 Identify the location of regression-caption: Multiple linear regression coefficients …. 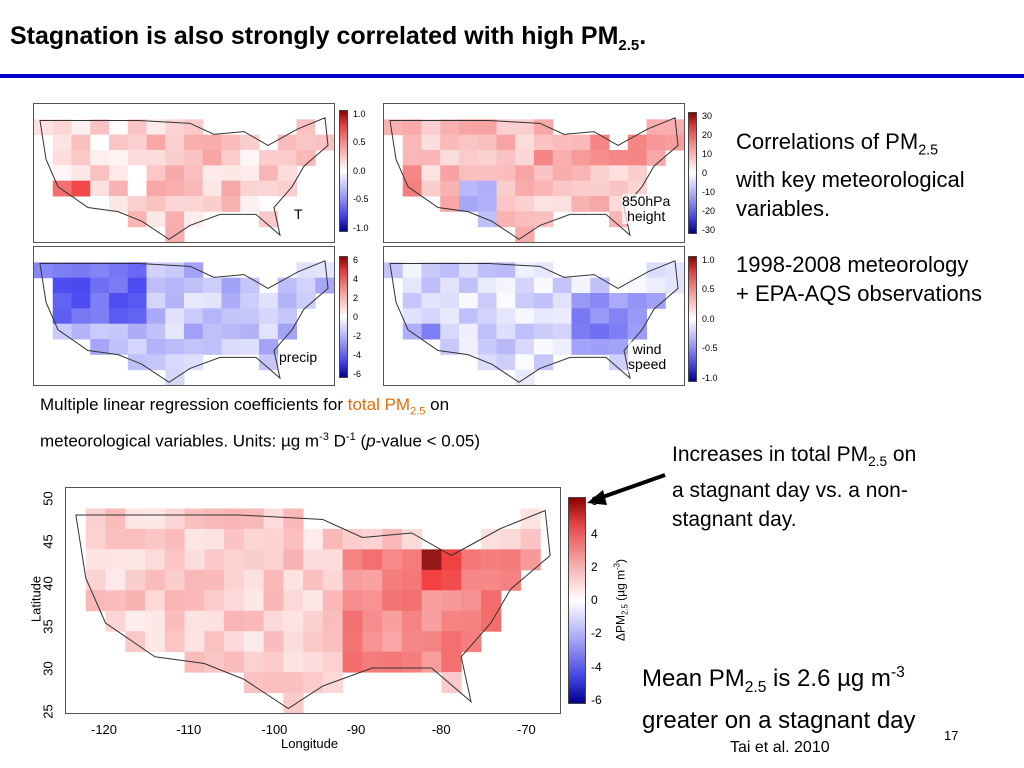
(260, 423).